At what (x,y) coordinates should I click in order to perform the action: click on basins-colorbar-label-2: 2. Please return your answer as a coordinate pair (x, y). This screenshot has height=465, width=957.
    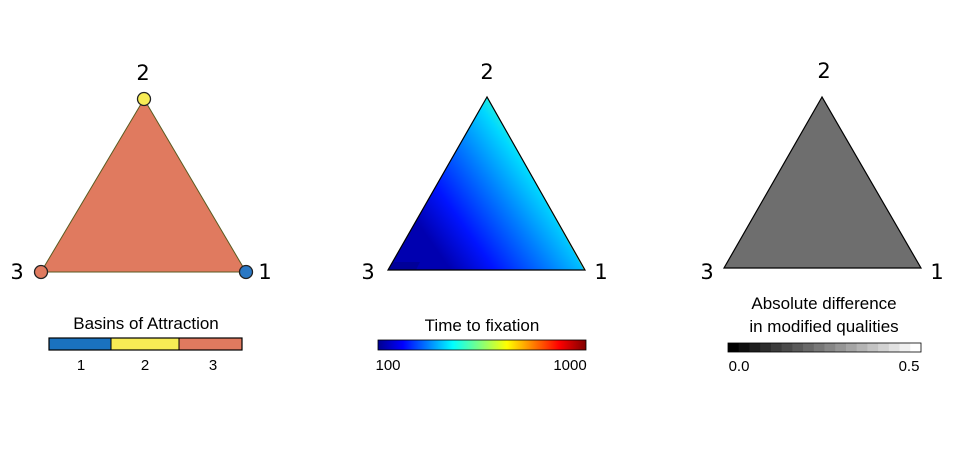
    Looking at the image, I should click on (145, 365).